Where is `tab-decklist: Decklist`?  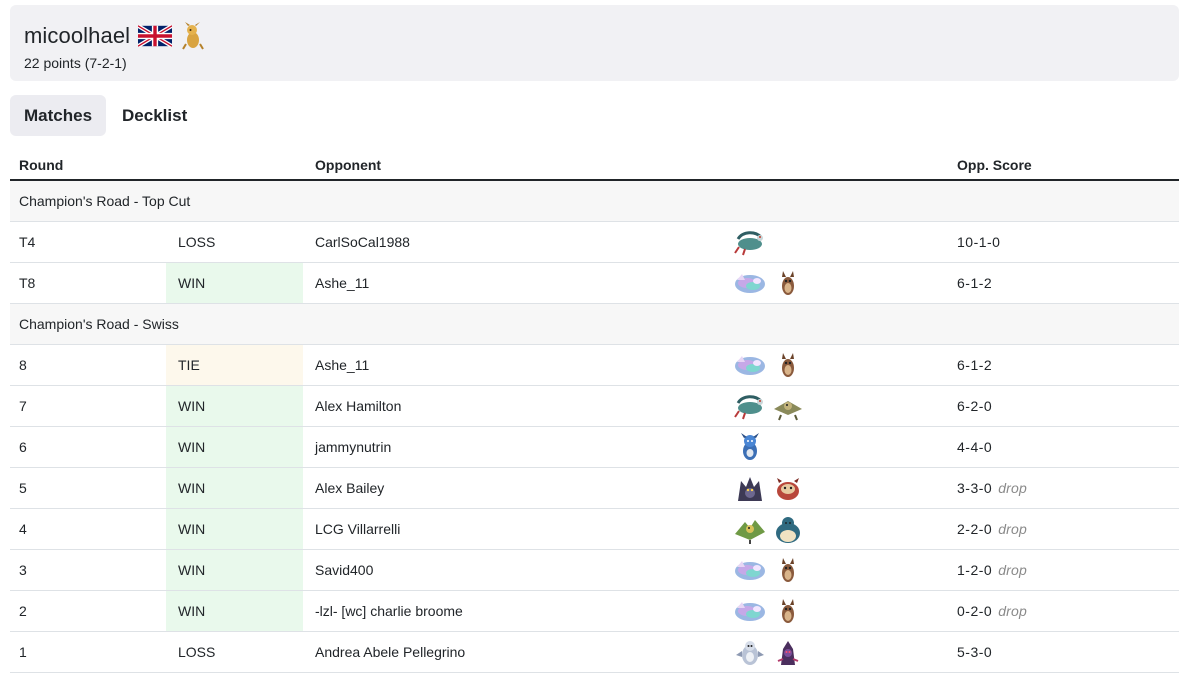
tab-decklist: Decklist is located at coordinates (155, 115).